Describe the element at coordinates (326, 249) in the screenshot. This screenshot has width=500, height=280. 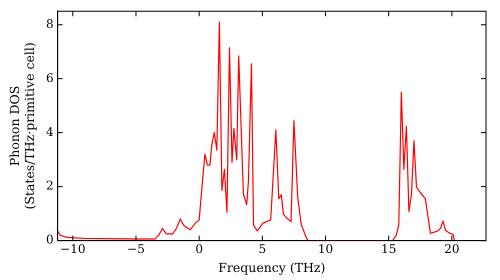
I see `x-tick-label: 10` at that location.